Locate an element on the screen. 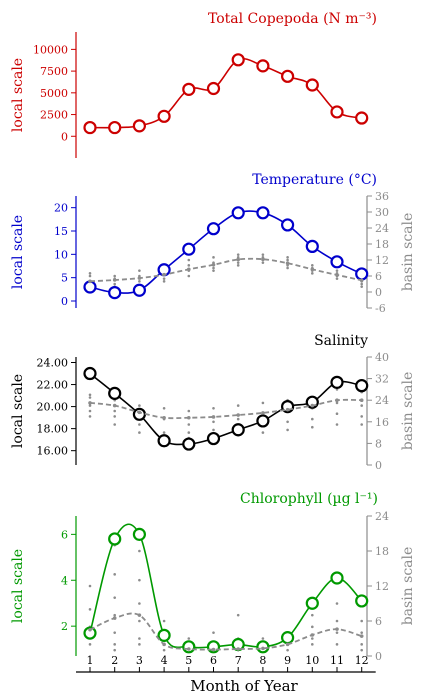  right-tick-label: 24 is located at coordinates (382, 516).